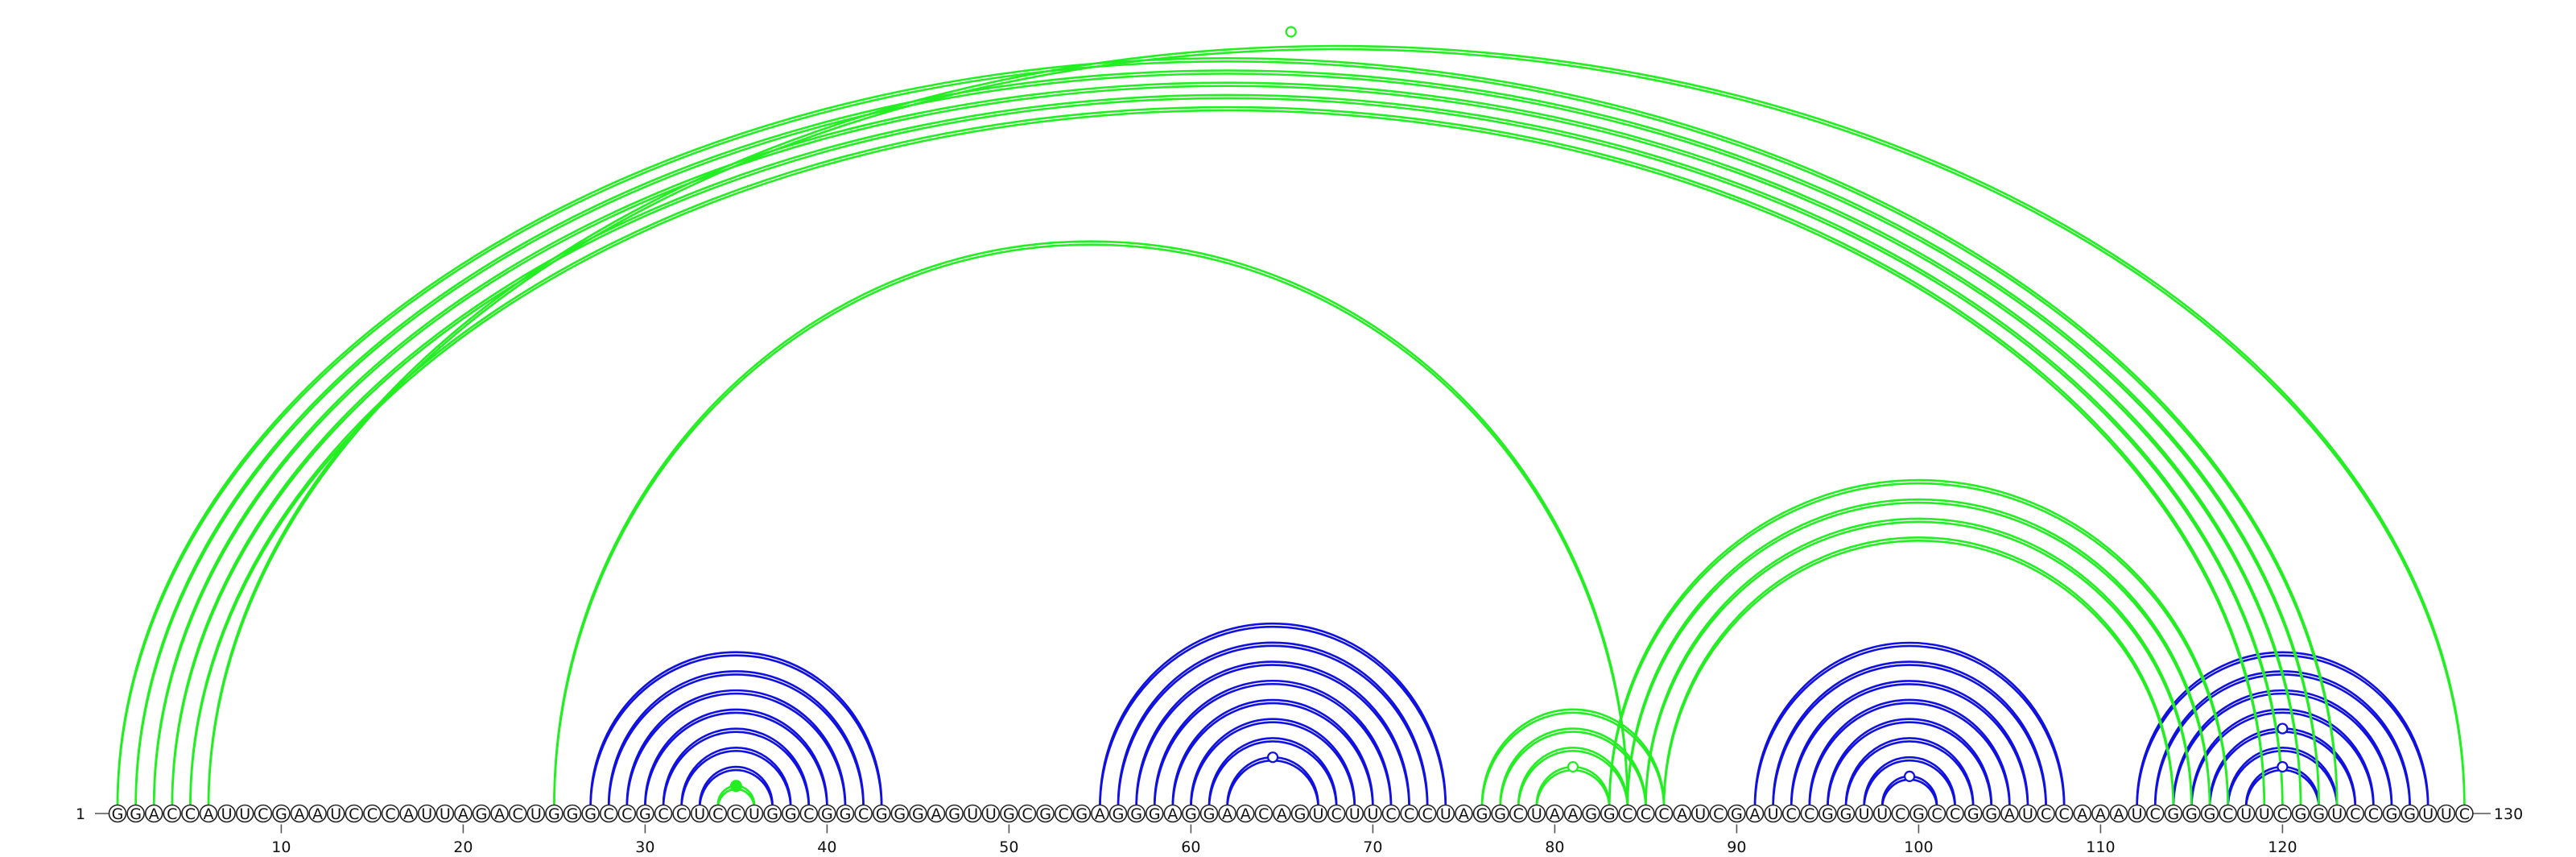 This screenshot has width=2576, height=857. Describe the element at coordinates (2282, 847) in the screenshot. I see `tick-label-120: 120` at that location.